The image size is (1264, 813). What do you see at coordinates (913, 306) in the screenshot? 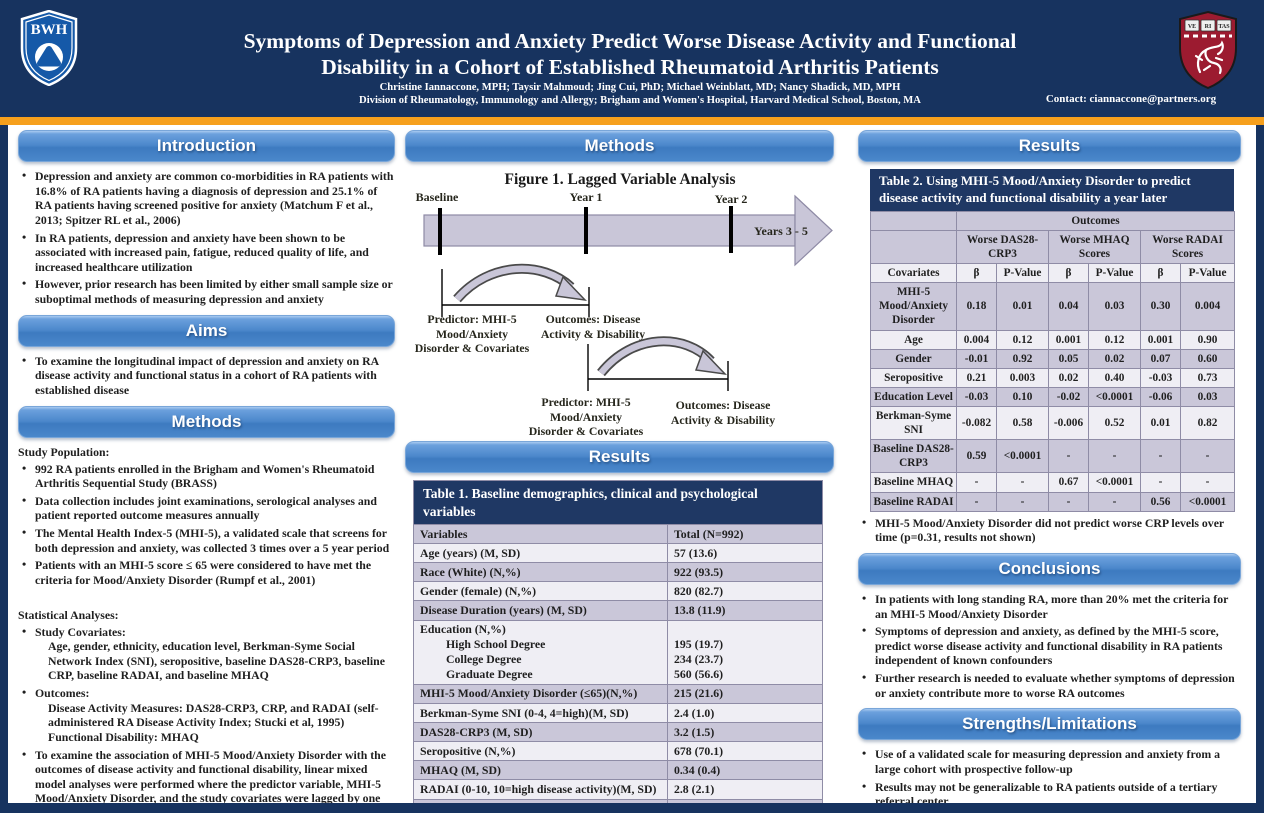
I see `table-cell-covariate: MHI-5 Mood/Anxiety Disorder` at bounding box center [913, 306].